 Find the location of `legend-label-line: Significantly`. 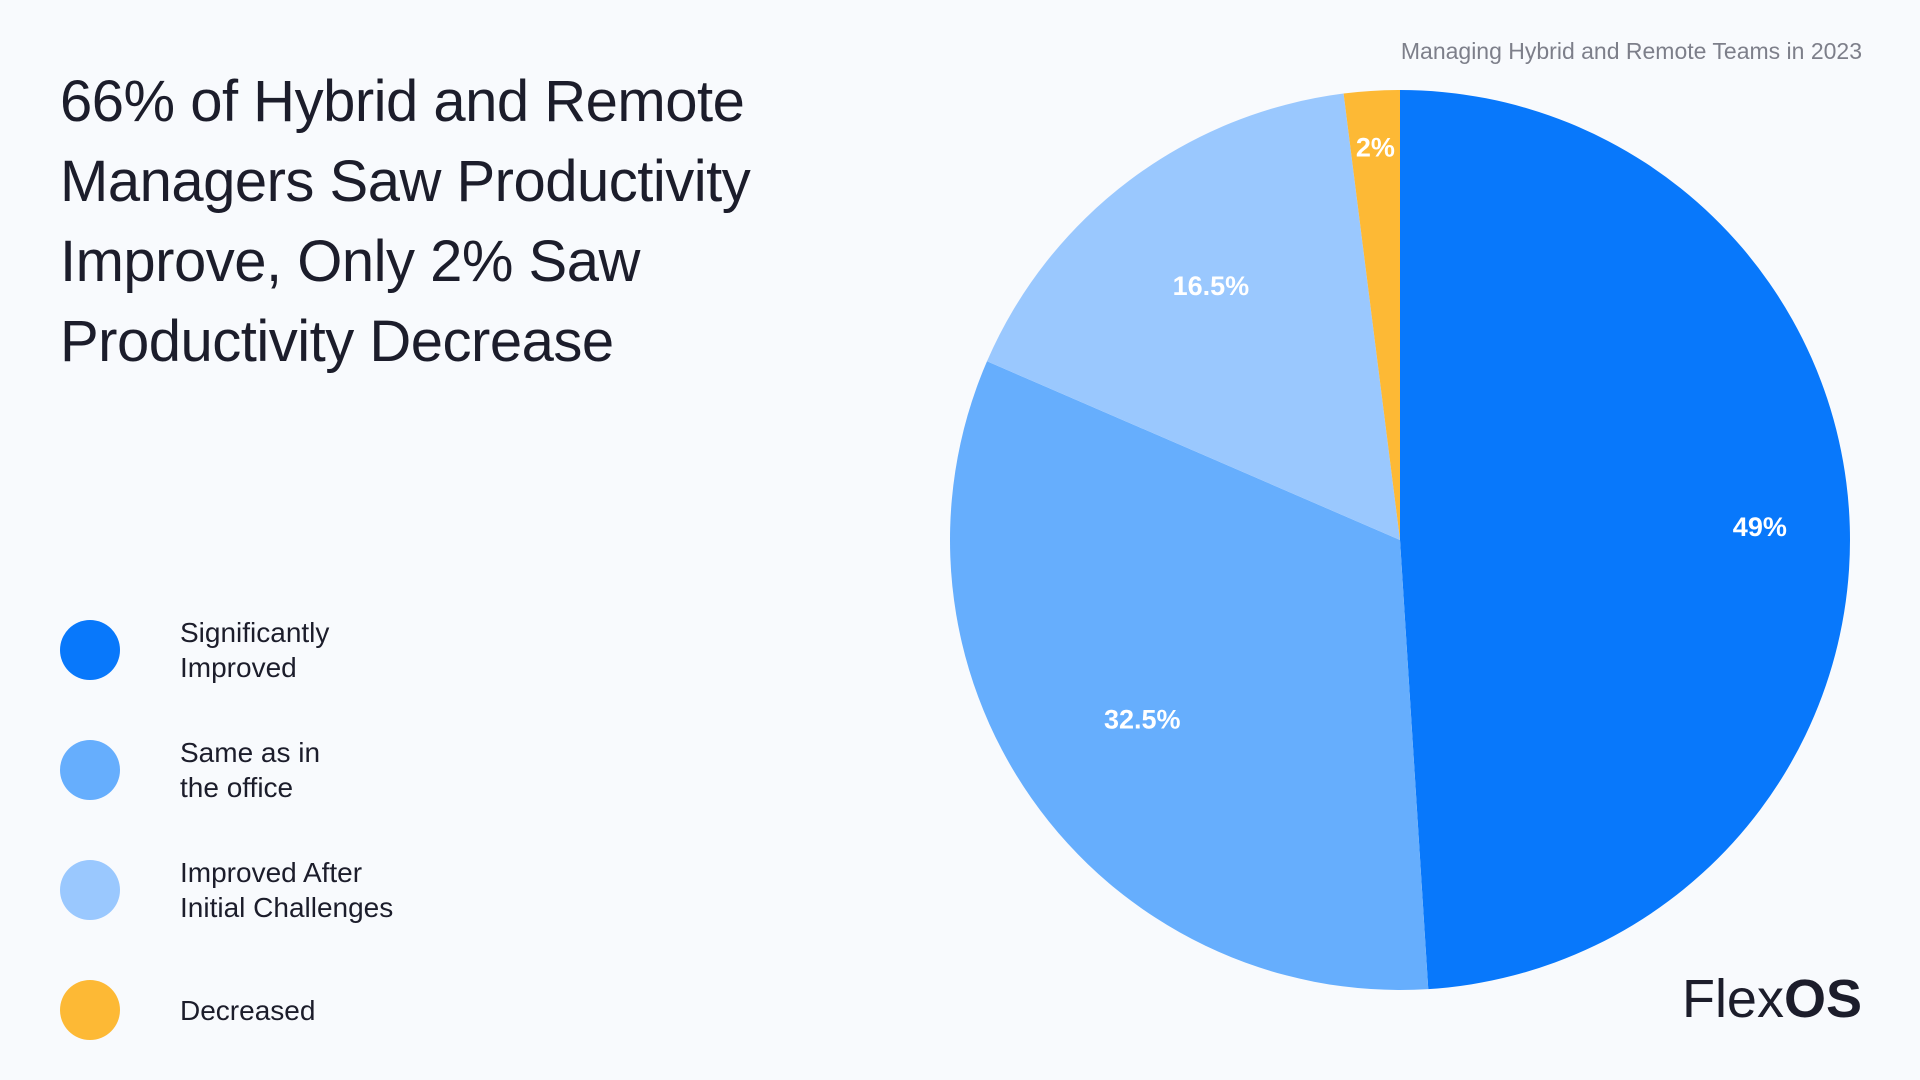

legend-label-line: Significantly is located at coordinates (255, 632).